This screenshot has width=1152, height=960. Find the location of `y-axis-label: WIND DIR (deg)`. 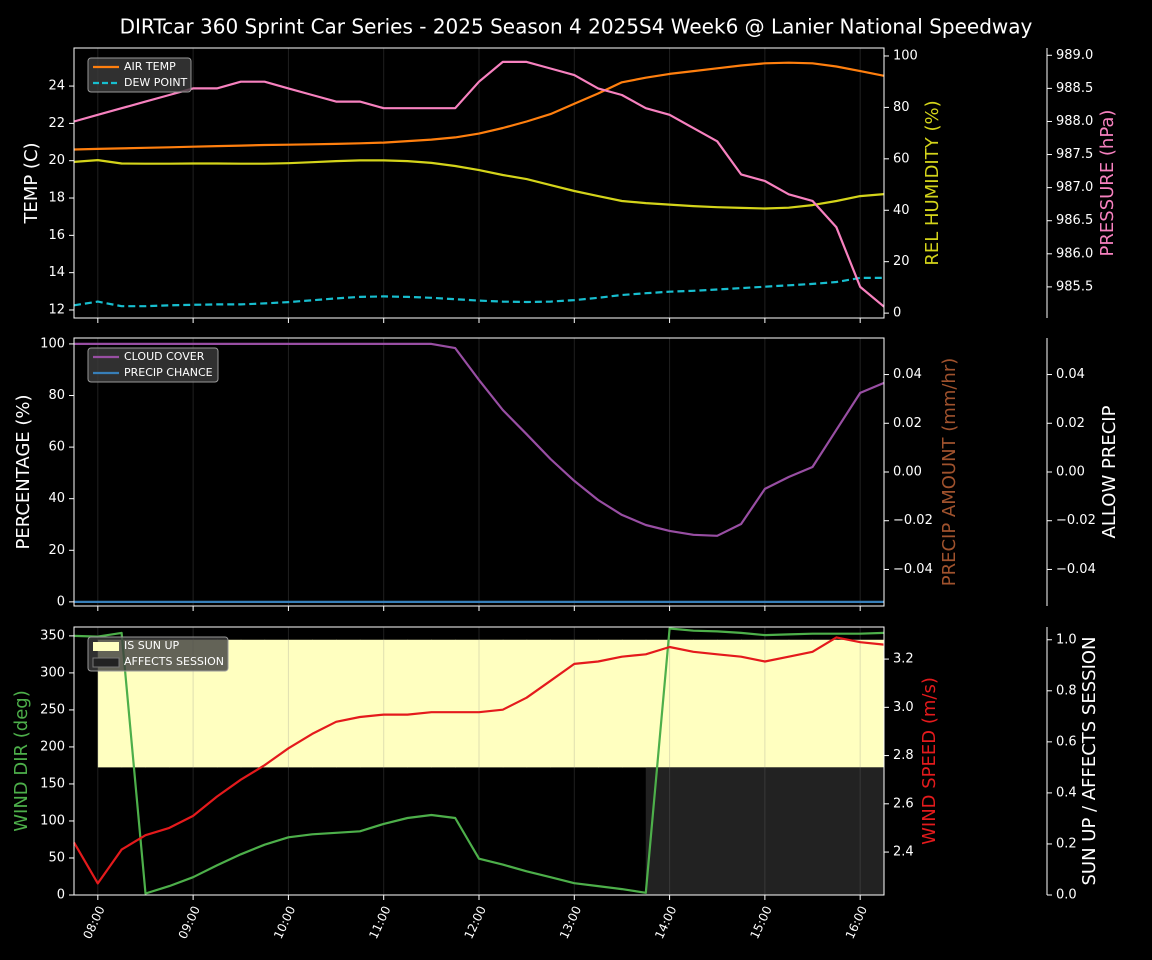

y-axis-label: WIND DIR (deg) is located at coordinates (21, 761).